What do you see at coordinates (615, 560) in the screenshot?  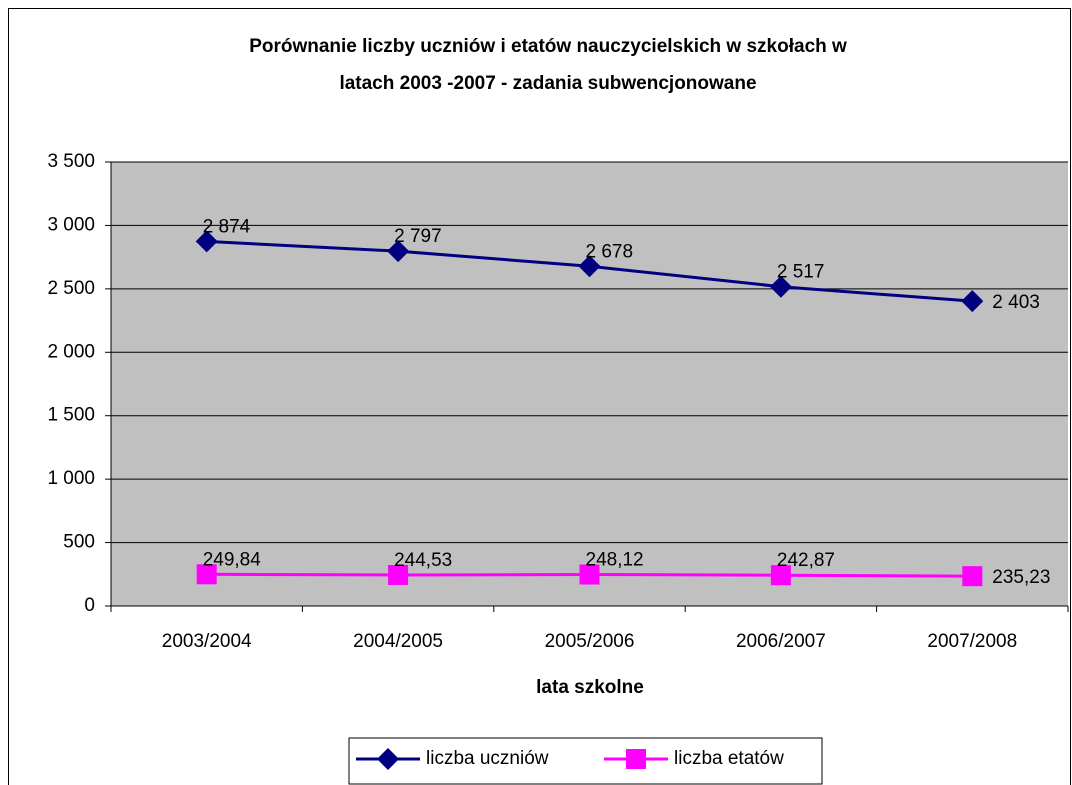 I see `data-label: 248,12` at bounding box center [615, 560].